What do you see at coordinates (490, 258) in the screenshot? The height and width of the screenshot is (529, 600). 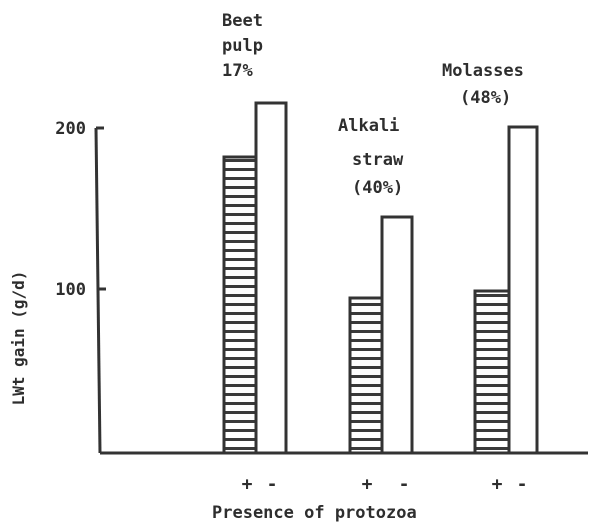 I see `bar-group-molasses: Molasses (48%)` at bounding box center [490, 258].